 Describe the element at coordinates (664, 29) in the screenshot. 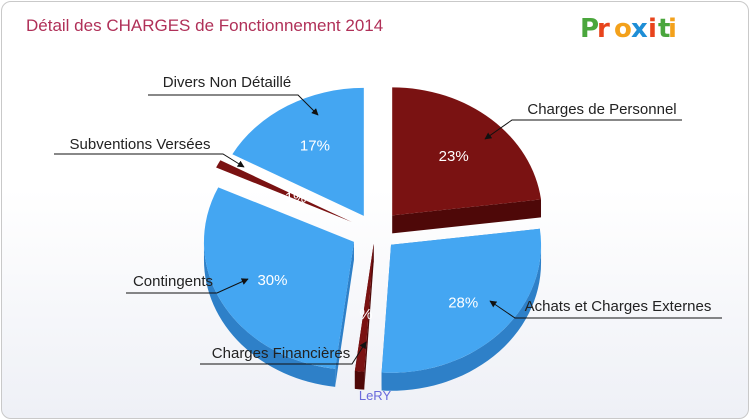

I see `logo-letter: t` at that location.